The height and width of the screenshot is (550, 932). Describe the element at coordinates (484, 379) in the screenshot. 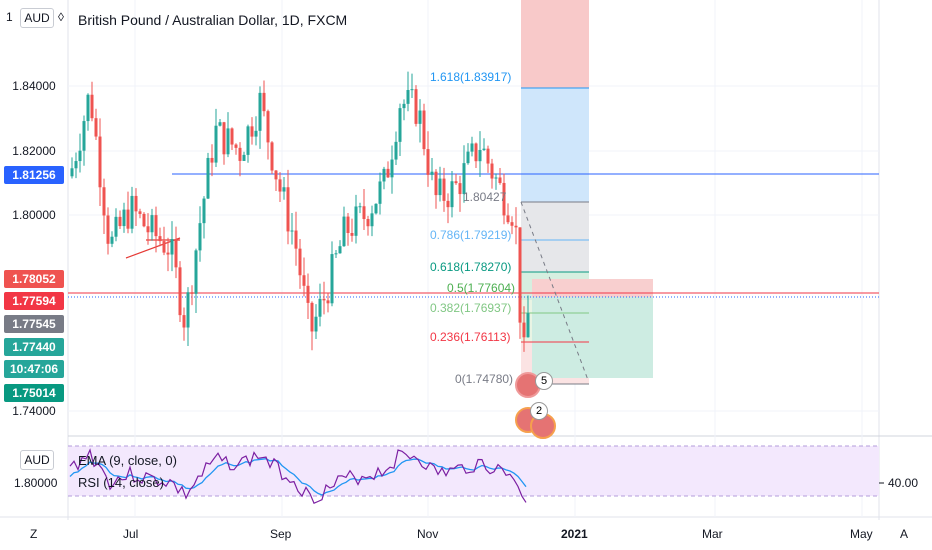

I see `fib-level-label: 0(1.74780)` at that location.